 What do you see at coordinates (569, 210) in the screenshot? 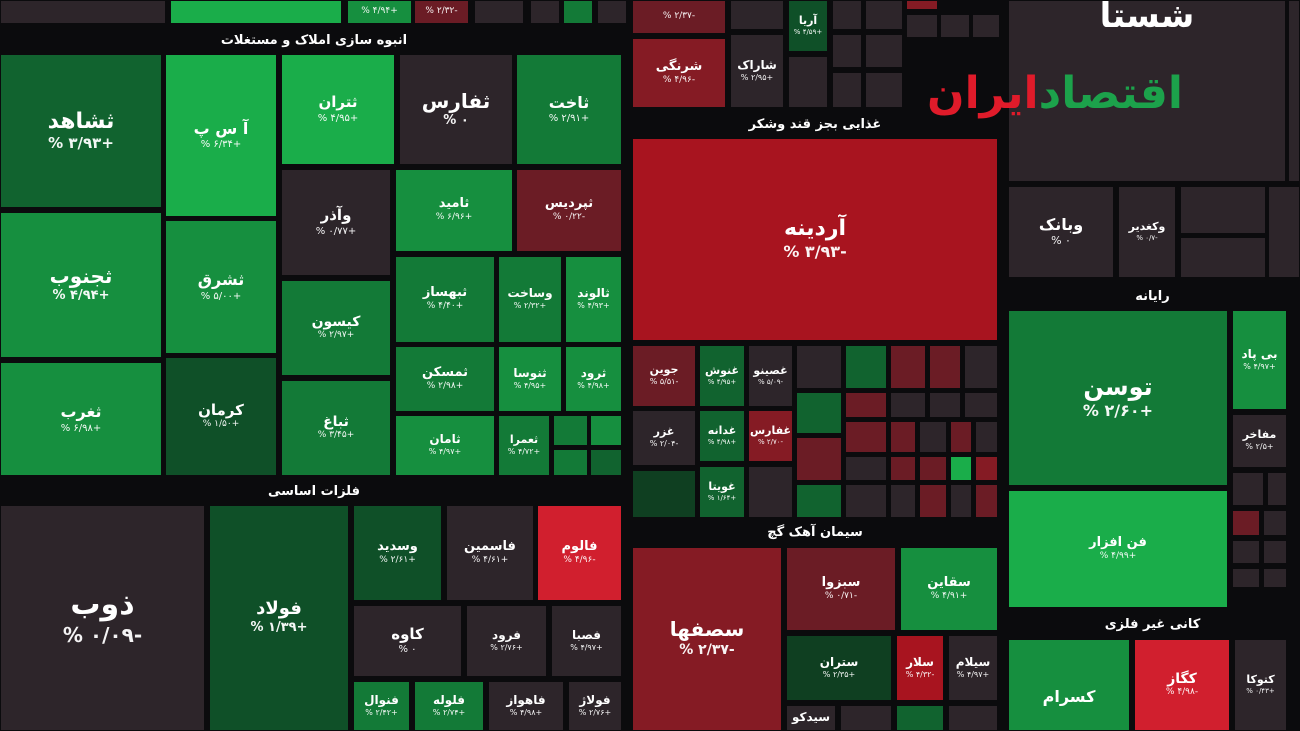
I see `tile-pardis: ثپردیس -۰/۲۲ %` at bounding box center [569, 210].